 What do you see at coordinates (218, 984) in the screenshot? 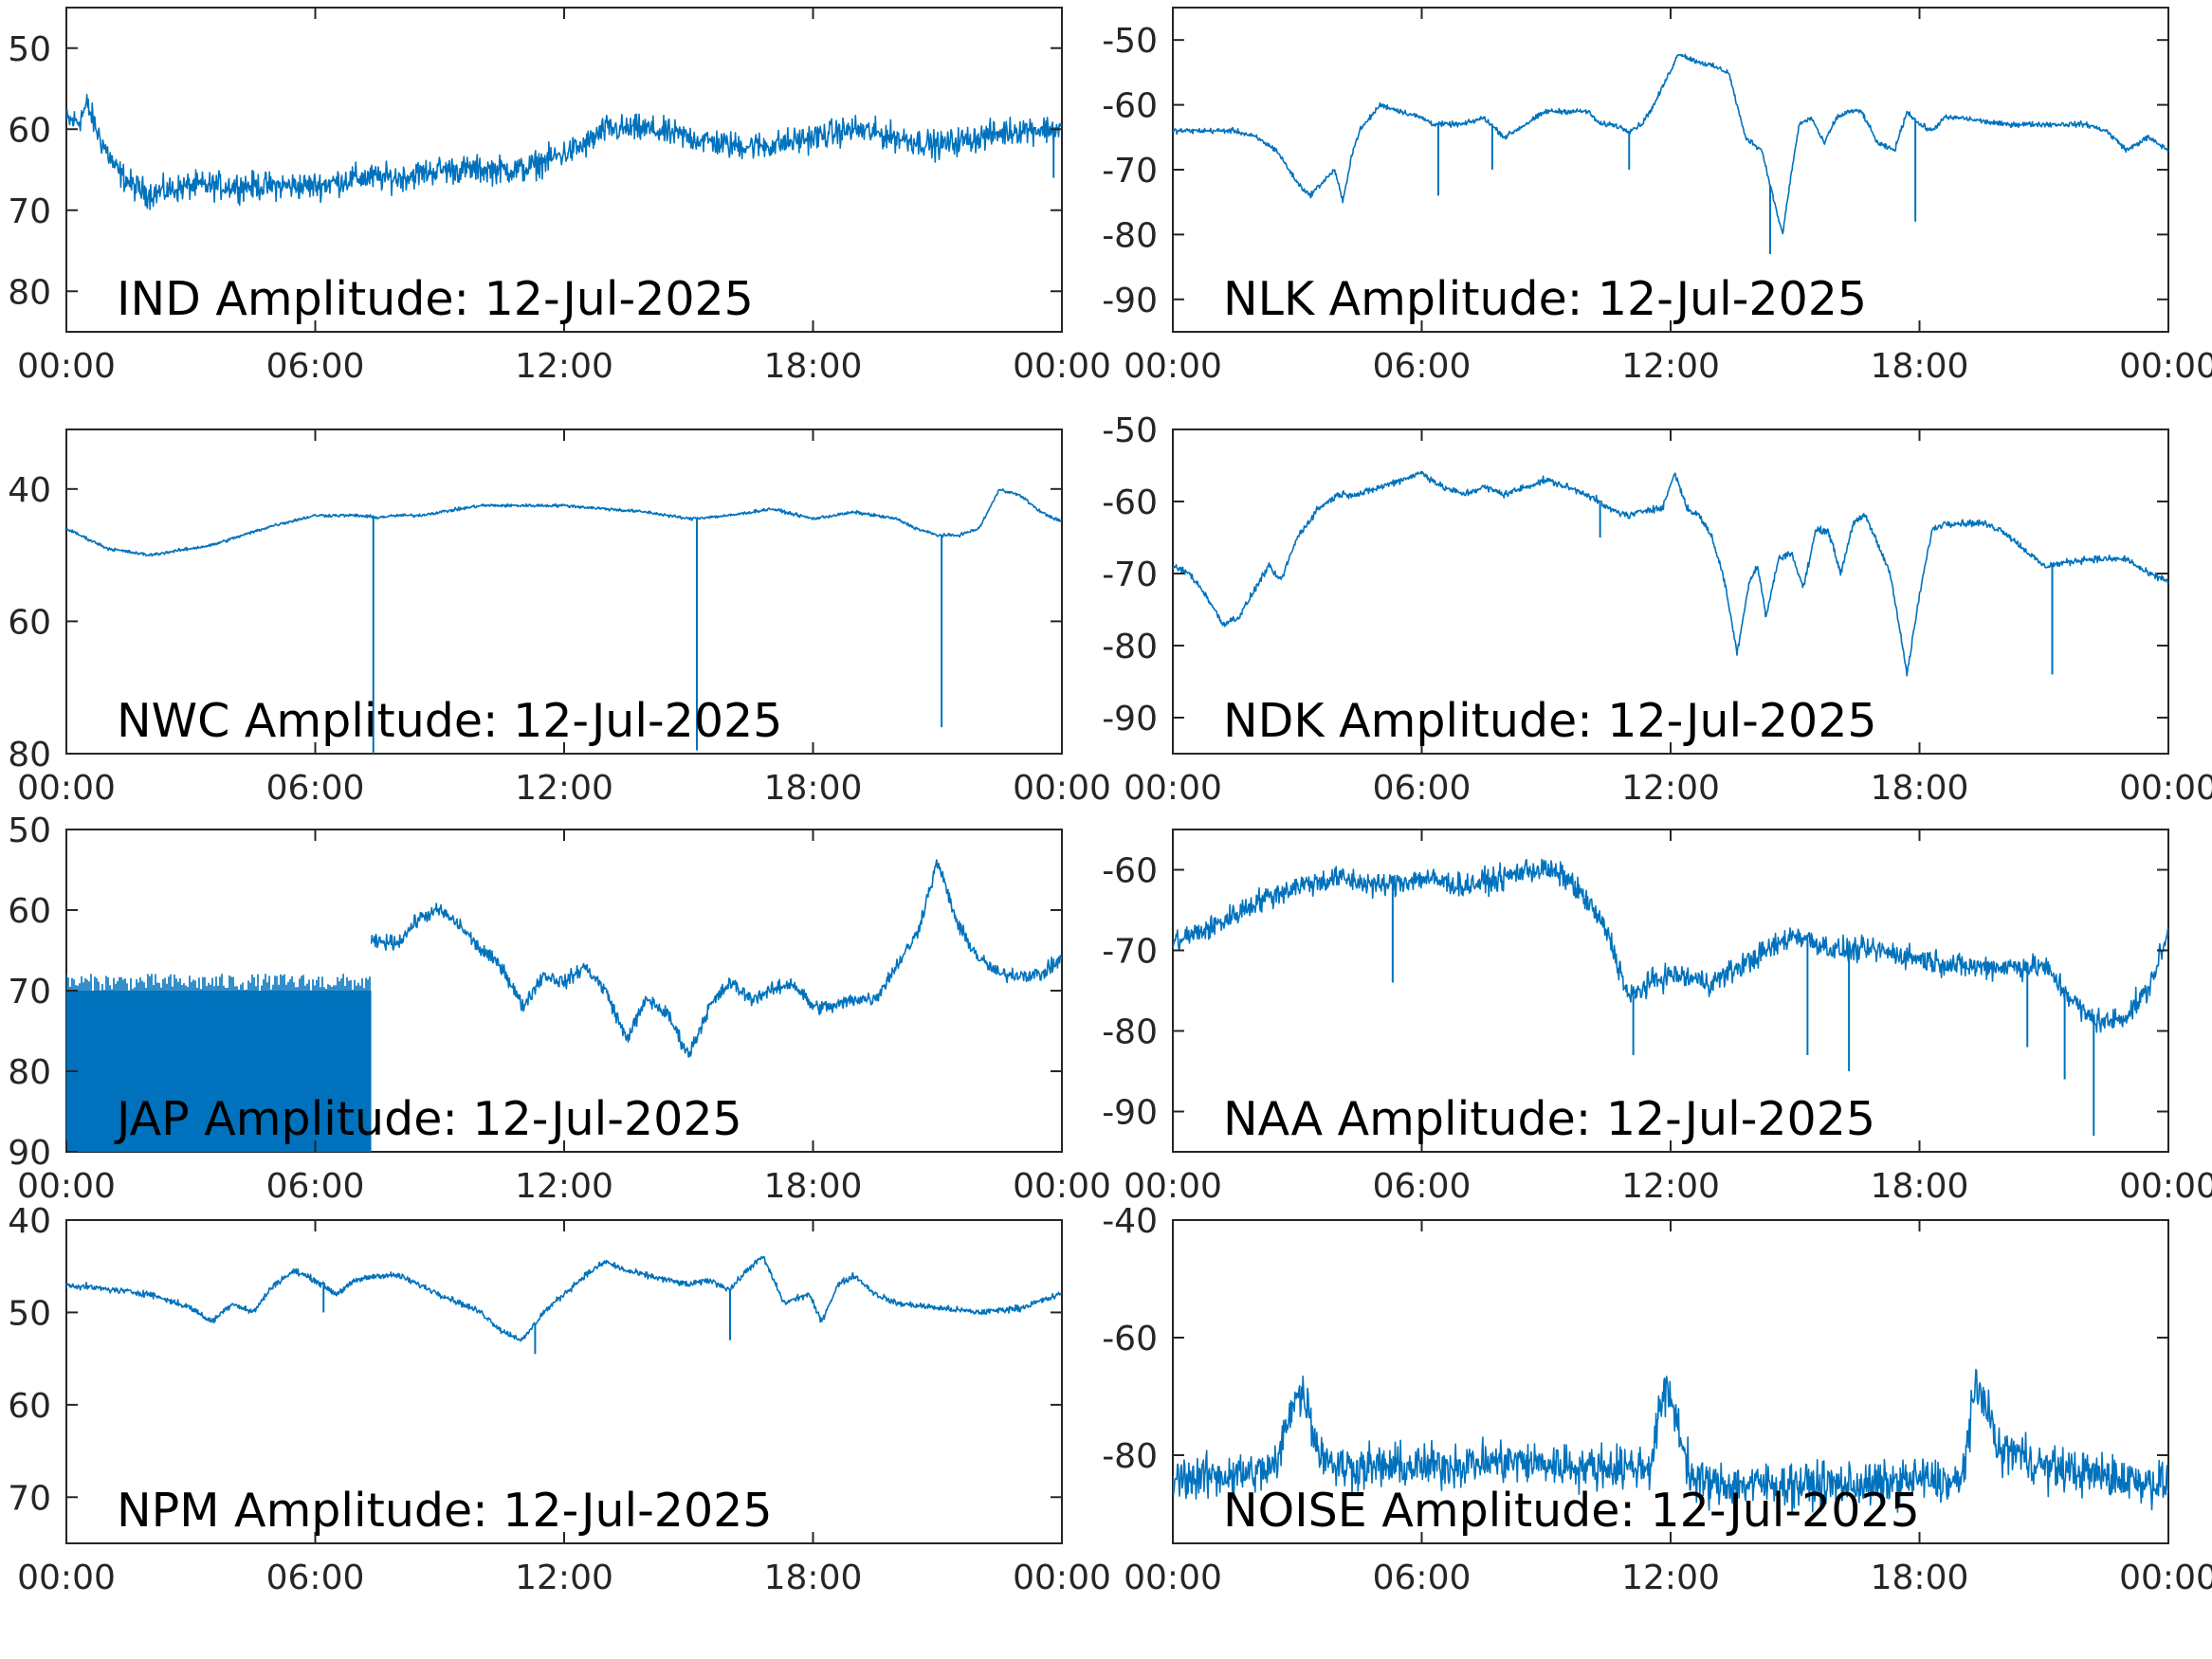
I see `noise-band-edge` at bounding box center [218, 984].